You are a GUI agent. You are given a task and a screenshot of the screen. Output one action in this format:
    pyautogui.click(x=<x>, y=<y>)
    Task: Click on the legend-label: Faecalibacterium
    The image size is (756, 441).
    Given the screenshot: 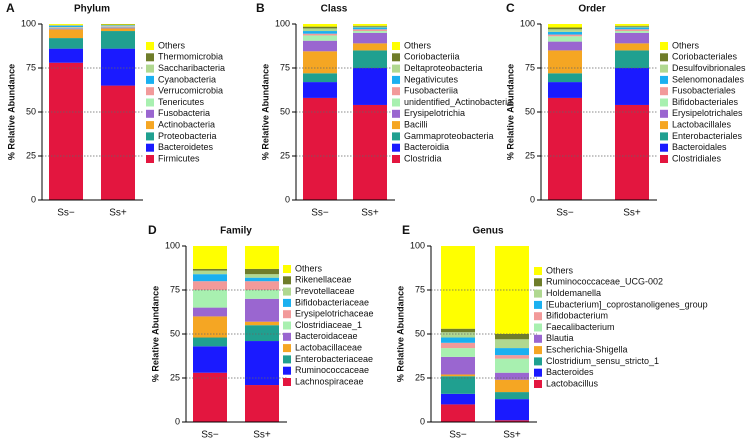 What is the action you would take?
    pyautogui.click(x=580, y=327)
    